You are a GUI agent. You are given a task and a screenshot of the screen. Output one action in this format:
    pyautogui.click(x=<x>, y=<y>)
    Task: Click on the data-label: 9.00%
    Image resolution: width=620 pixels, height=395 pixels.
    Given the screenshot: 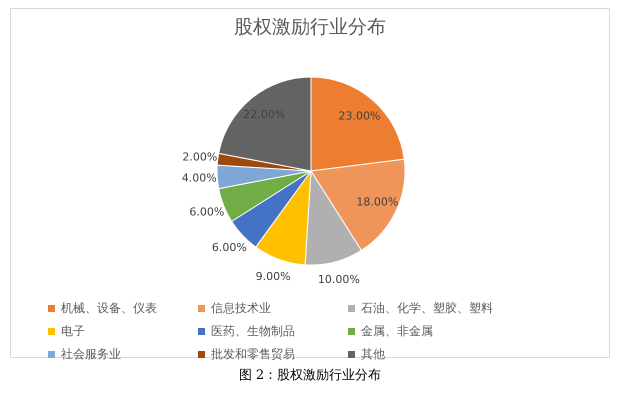 What is the action you would take?
    pyautogui.click(x=273, y=276)
    